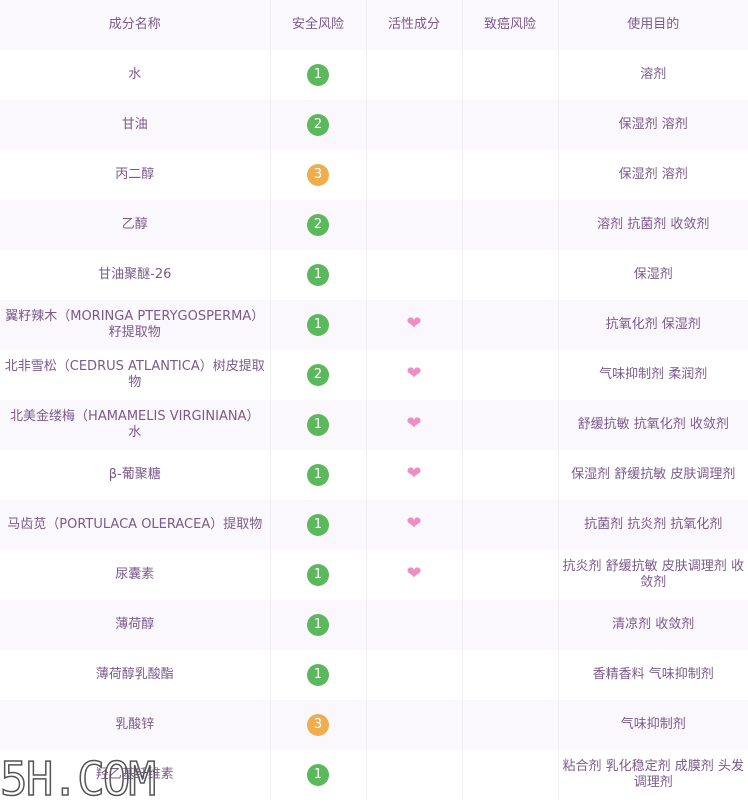 The width and height of the screenshot is (748, 806). I want to click on purpose: 溶剂 抗菌剂 收敛剂, so click(652, 225).